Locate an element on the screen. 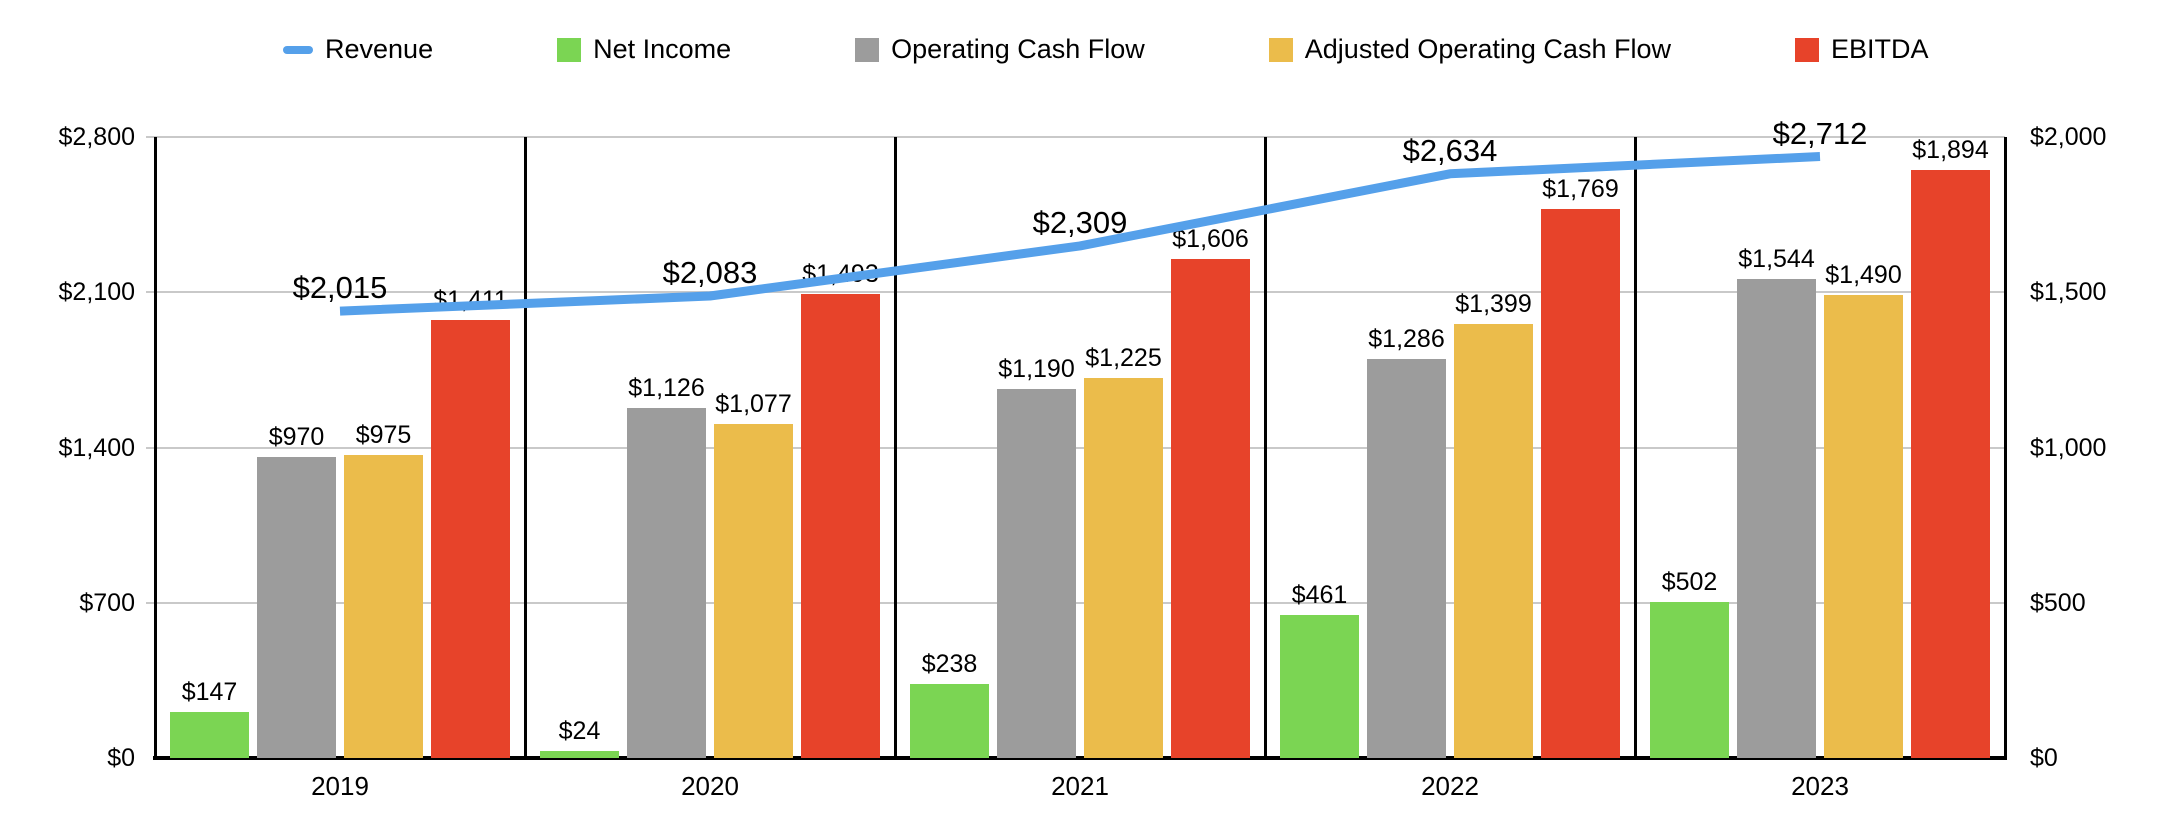  line-value-label-revenue-2020: $2,083 is located at coordinates (710, 273).